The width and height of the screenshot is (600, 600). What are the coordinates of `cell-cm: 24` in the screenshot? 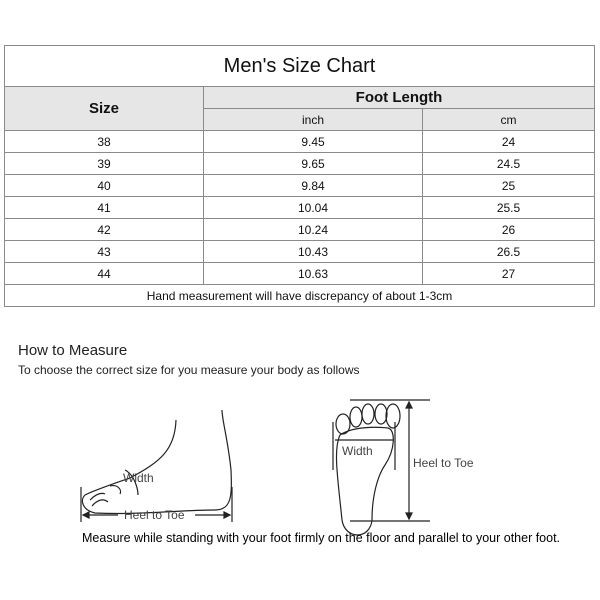 It's located at (508, 141).